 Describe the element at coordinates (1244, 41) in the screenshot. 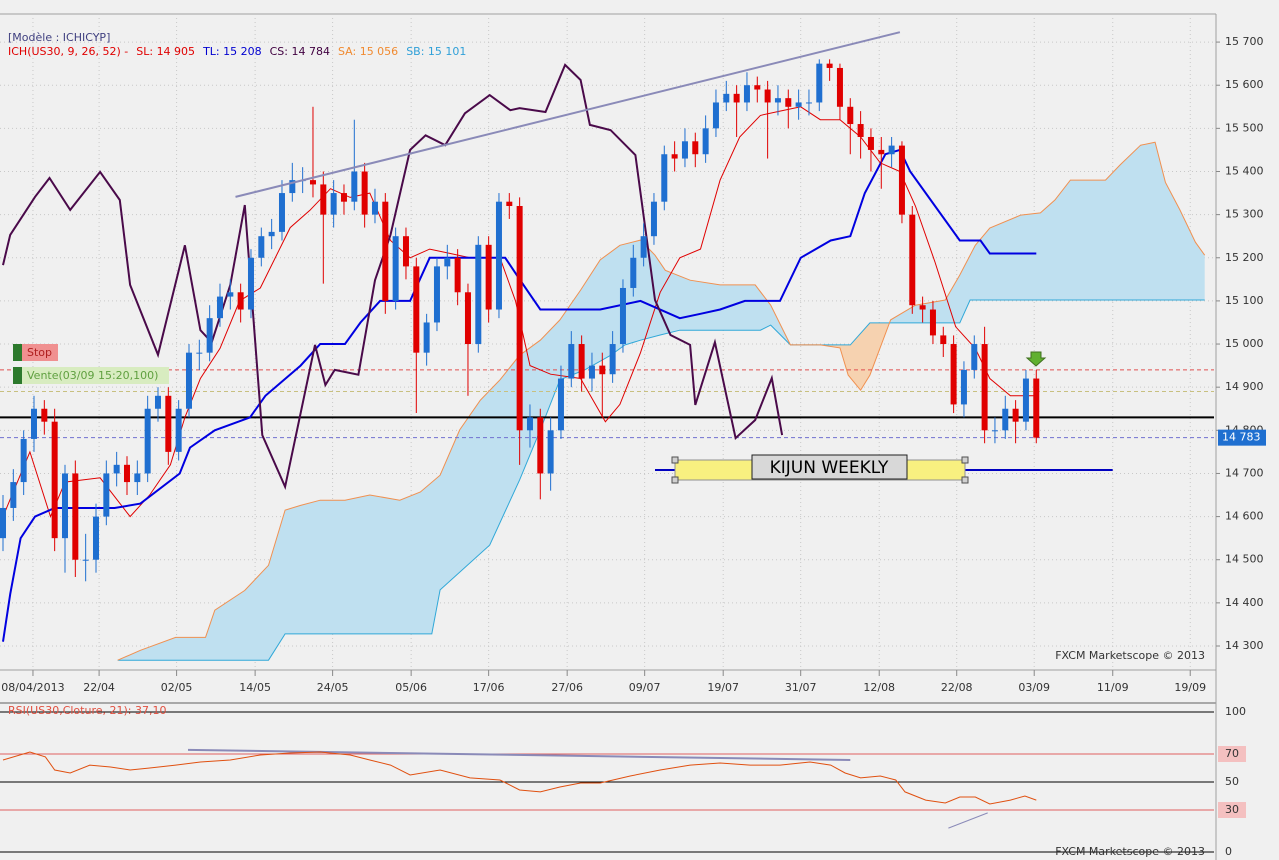

I see `y-tick-label: 15 700` at that location.